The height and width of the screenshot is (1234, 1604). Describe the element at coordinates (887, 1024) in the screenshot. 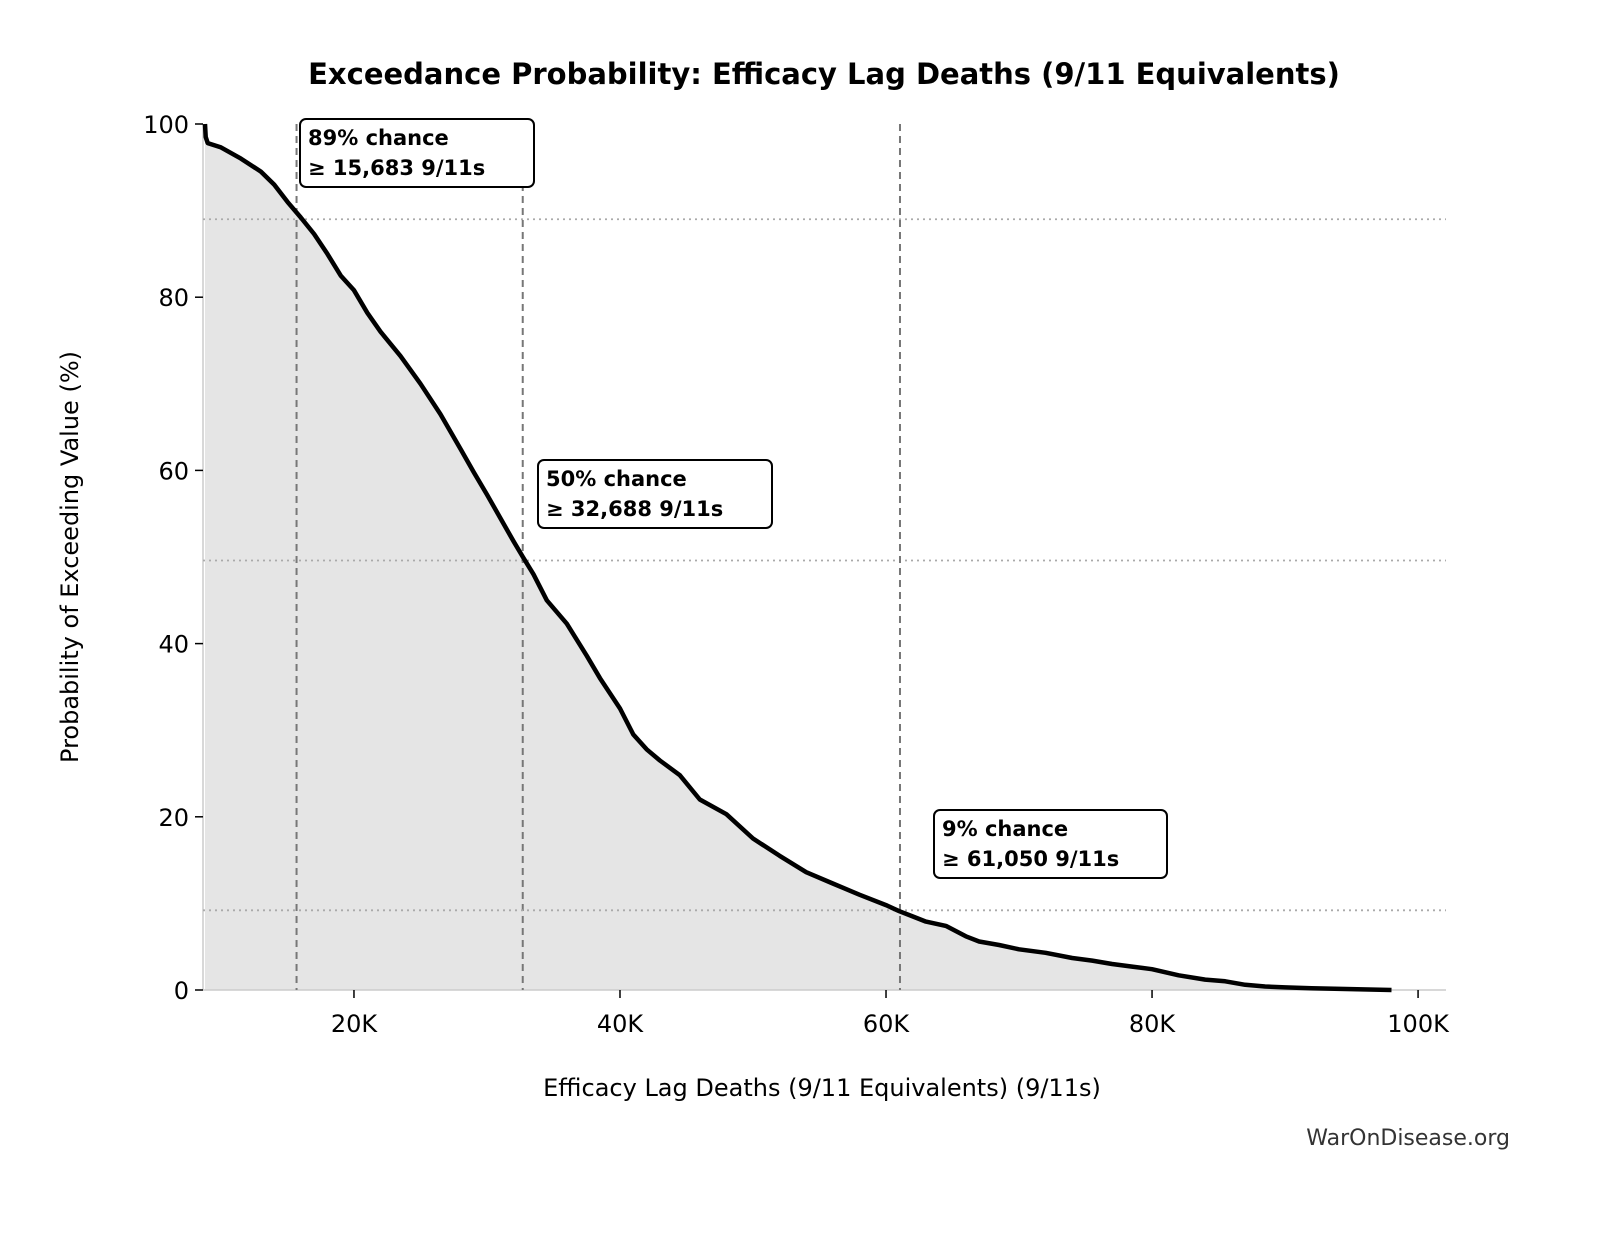

I see `x-tick-label: 60K` at that location.